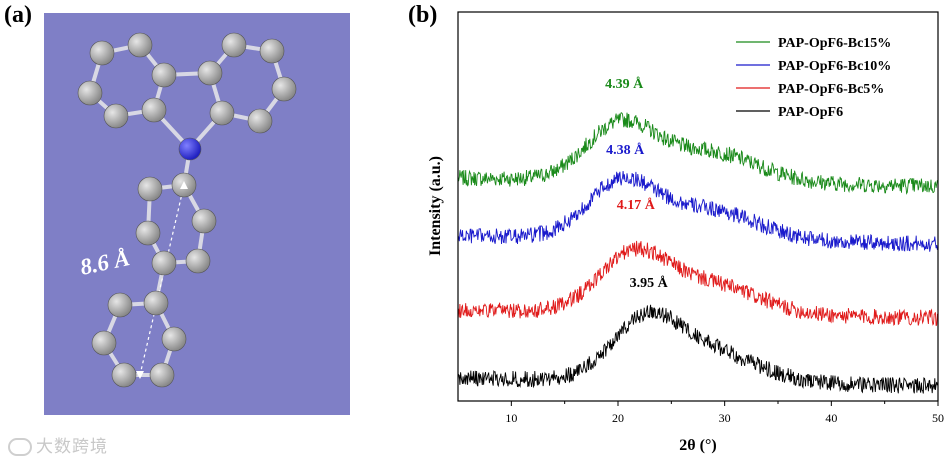  I want to click on carbon-atom-p3, so click(148, 233).